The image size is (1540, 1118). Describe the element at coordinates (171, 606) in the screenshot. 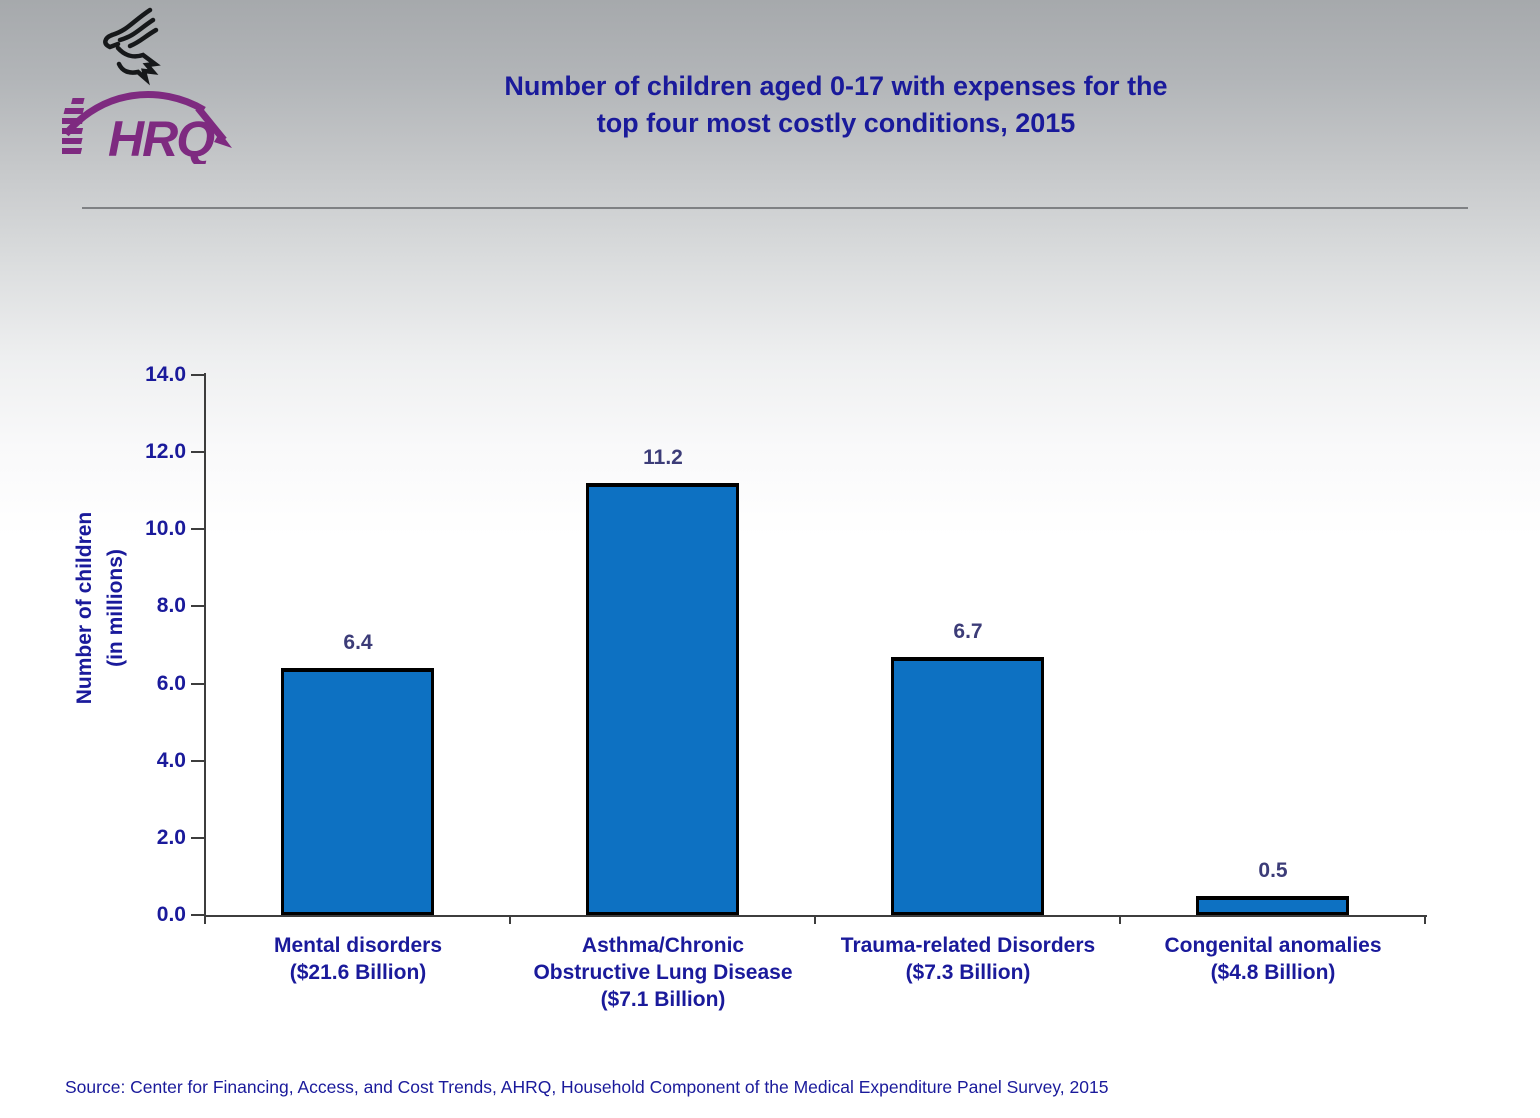

I see `y-tick-label: 8.0` at that location.